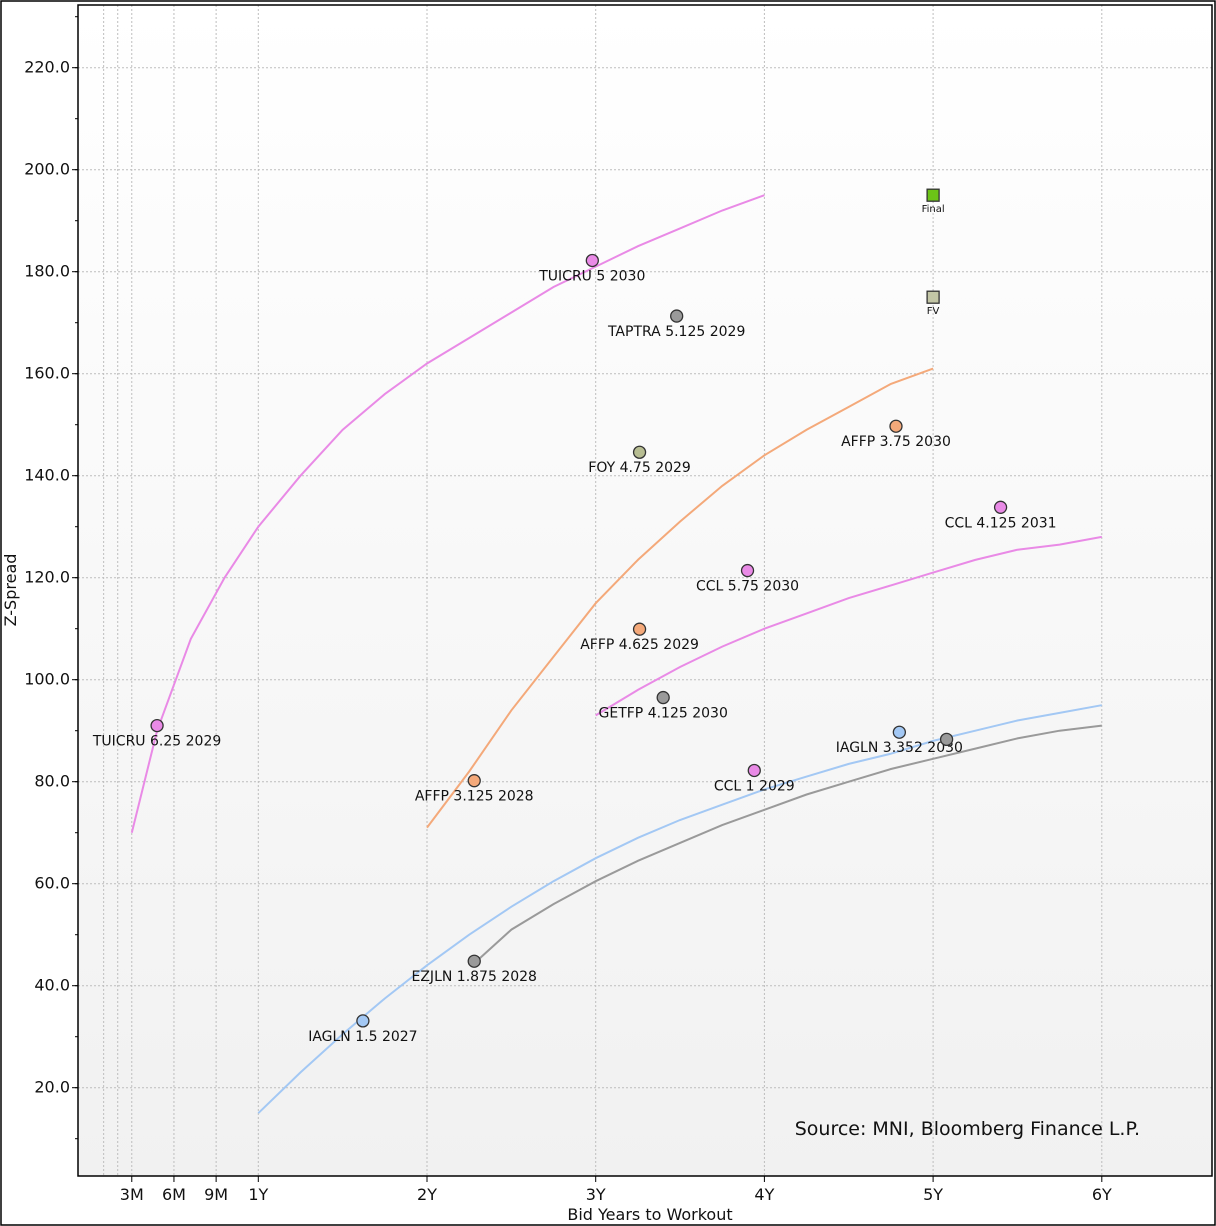 The image size is (1216, 1226). I want to click on y-tick-label: 100.0, so click(47, 679).